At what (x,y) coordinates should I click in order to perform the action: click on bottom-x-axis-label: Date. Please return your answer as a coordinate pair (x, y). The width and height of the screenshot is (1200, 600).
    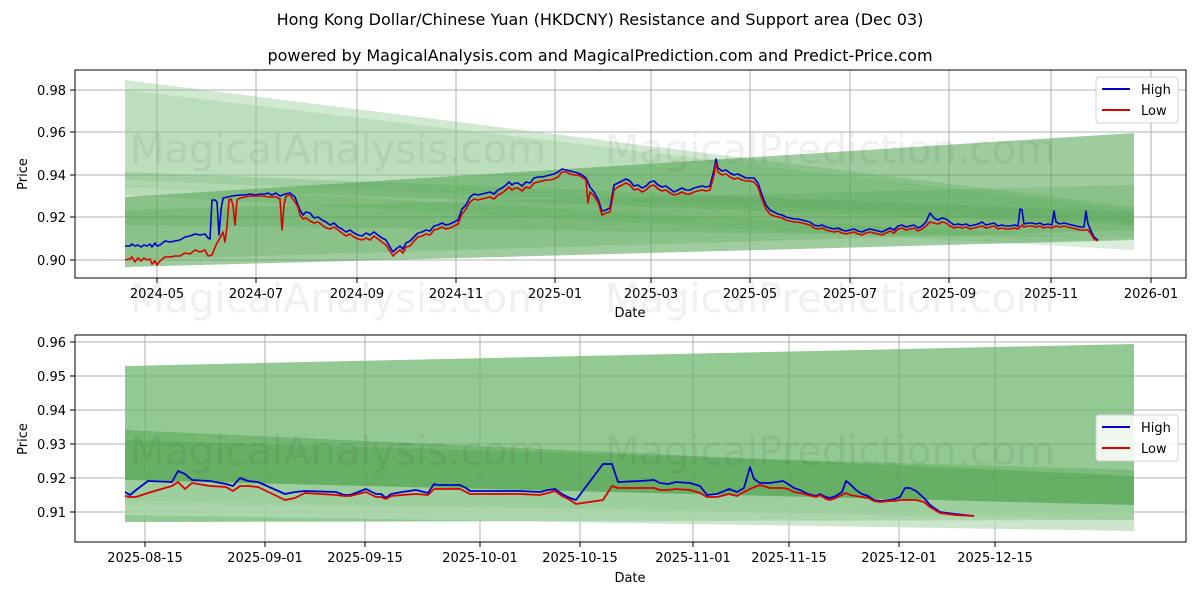
    Looking at the image, I should click on (629, 578).